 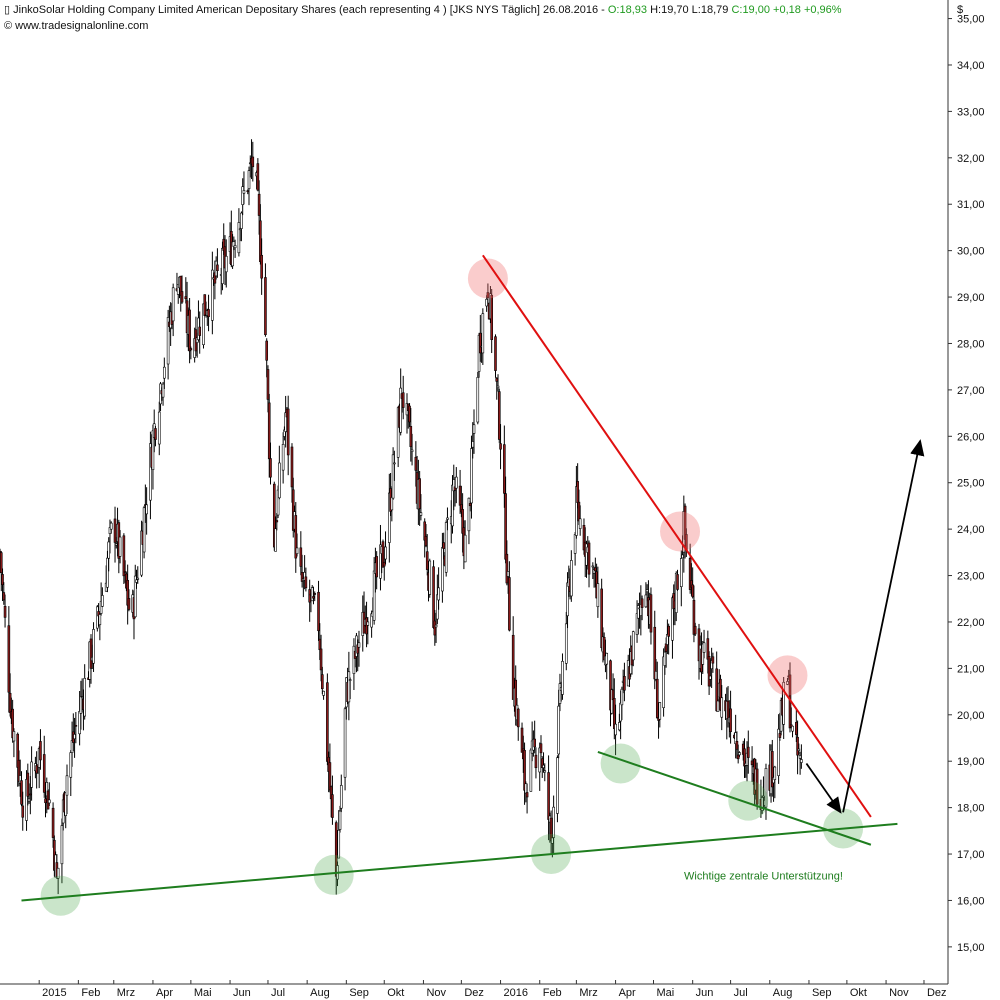 I want to click on low-value: L:18,79, so click(x=710, y=10).